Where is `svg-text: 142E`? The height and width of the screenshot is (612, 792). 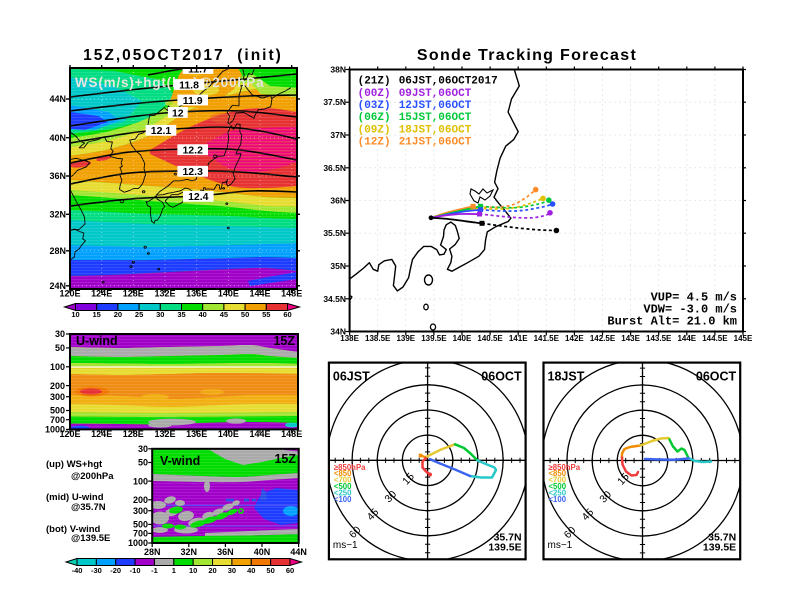 svg-text: 142E is located at coordinates (574, 338).